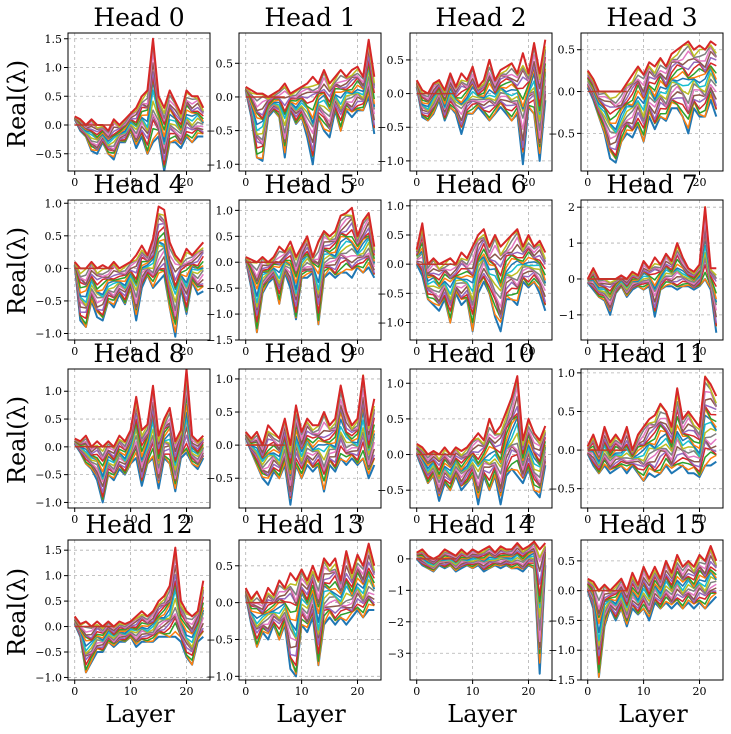 This screenshot has height=734, width=731. I want to click on subplot-title: Head 3, so click(651, 17).